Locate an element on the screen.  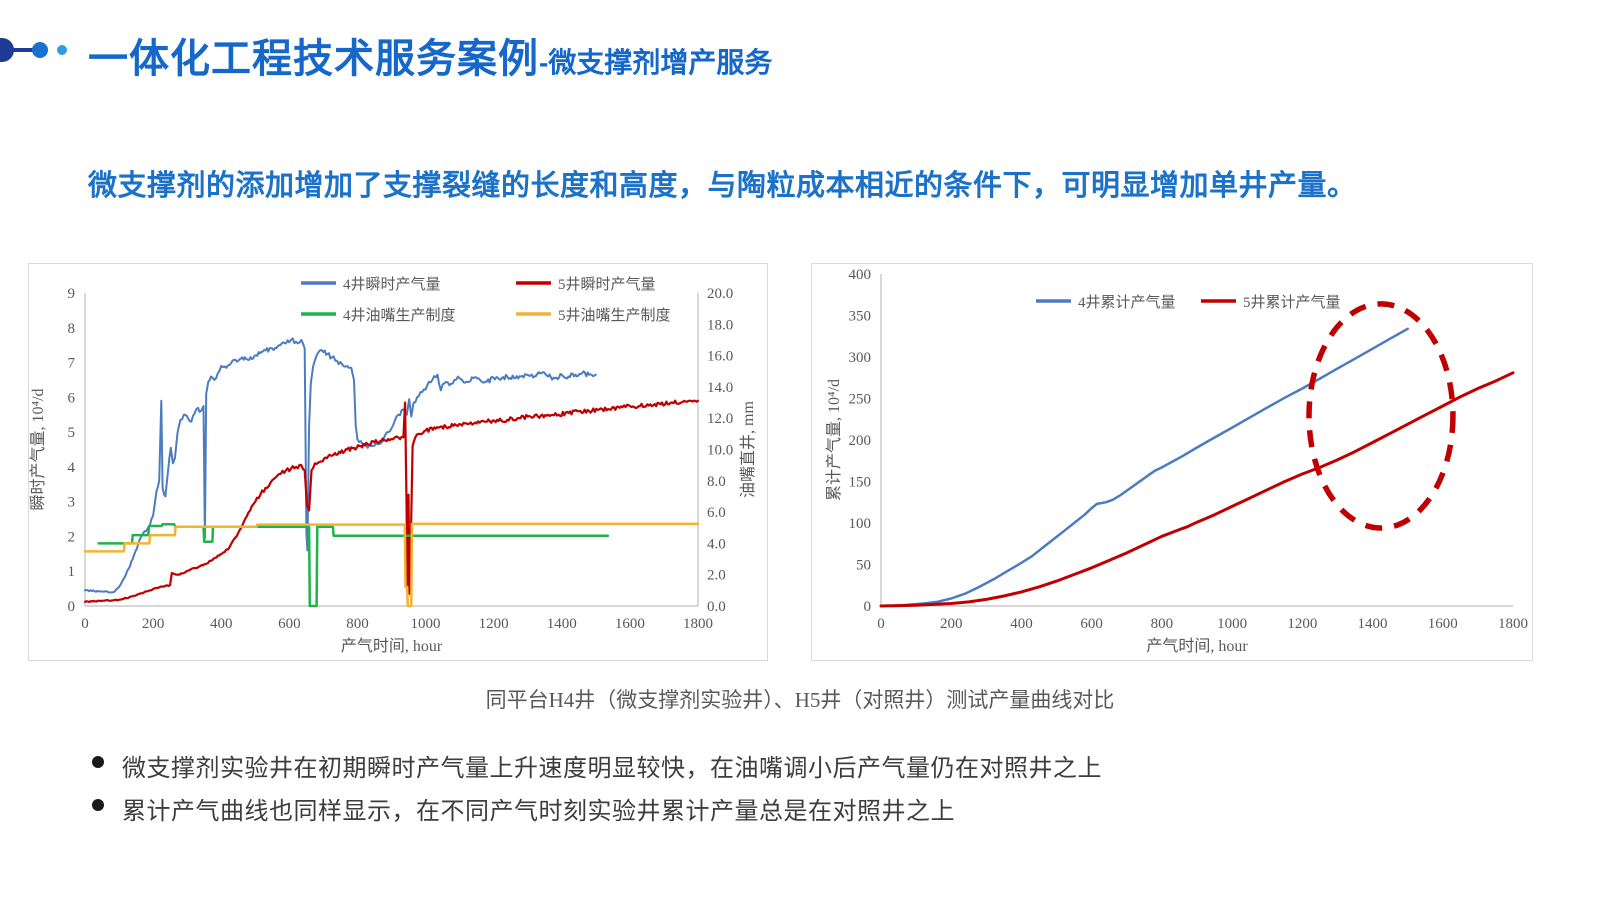
chart-text: 8.0 is located at coordinates (716, 482).